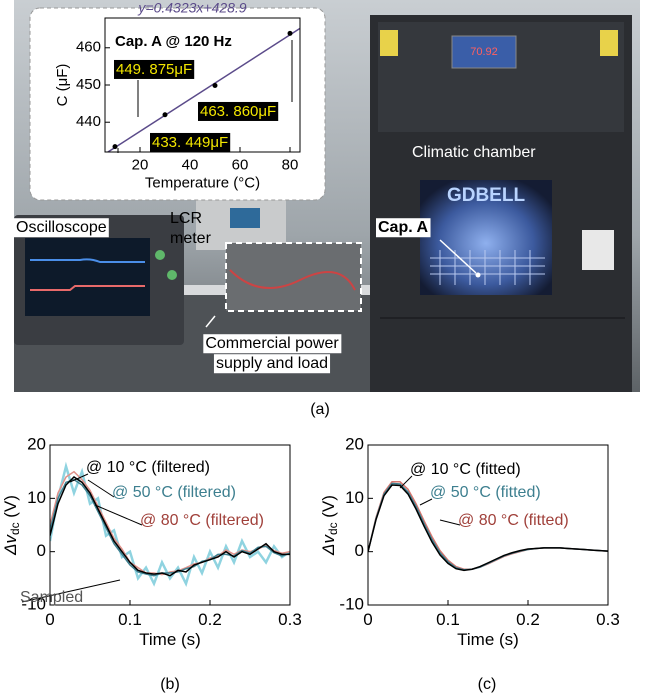 This screenshot has height=700, width=646. I want to click on power-supply, so click(293, 277).